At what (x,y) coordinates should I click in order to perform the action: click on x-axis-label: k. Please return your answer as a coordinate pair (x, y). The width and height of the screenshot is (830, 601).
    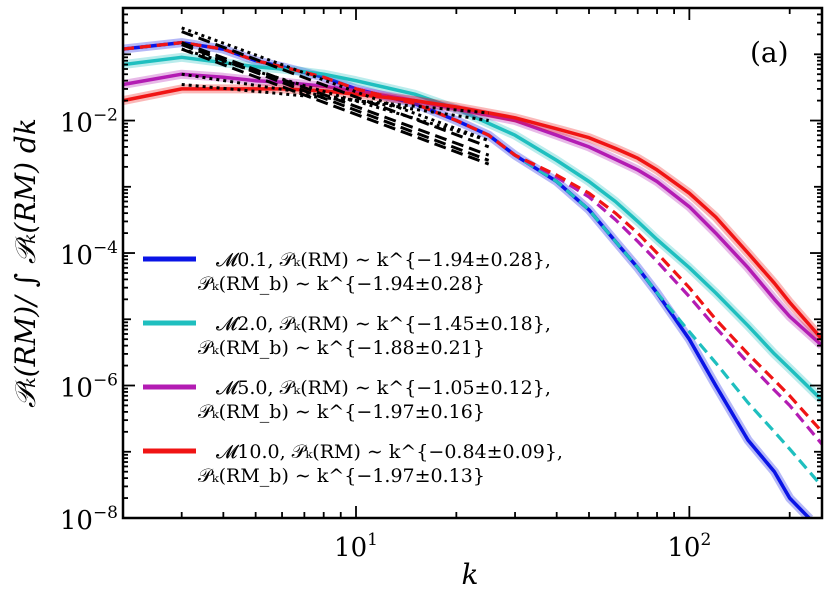
    Looking at the image, I should click on (470, 574).